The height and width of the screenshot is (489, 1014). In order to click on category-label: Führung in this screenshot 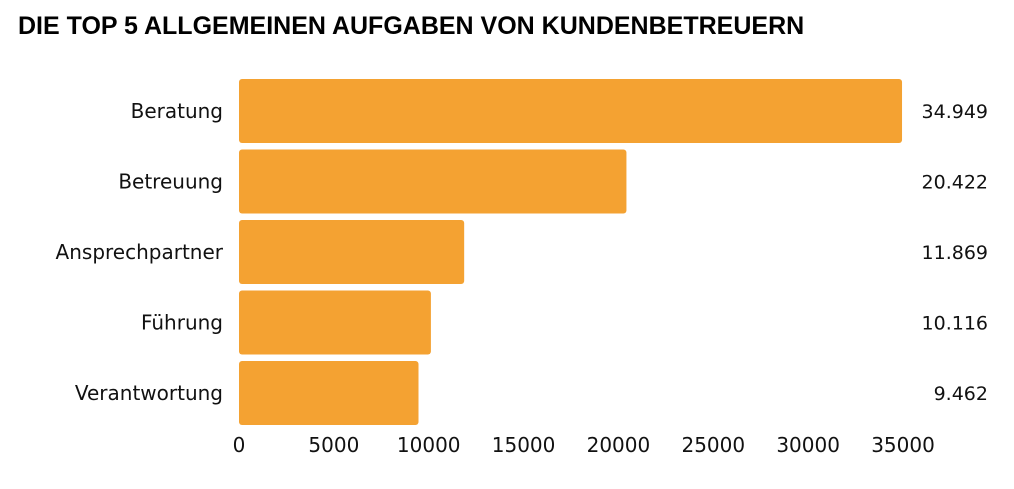, I will do `click(182, 323)`.